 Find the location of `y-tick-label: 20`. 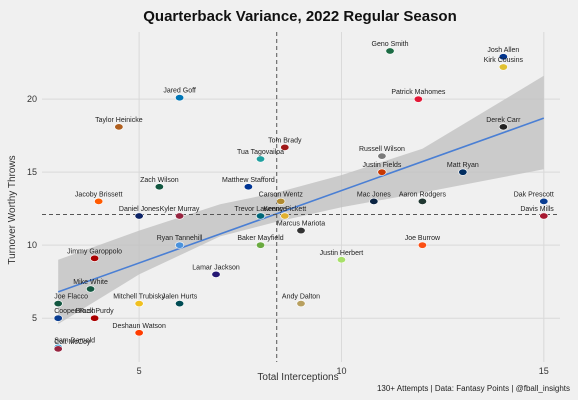

y-tick-label: 20 is located at coordinates (32, 99).